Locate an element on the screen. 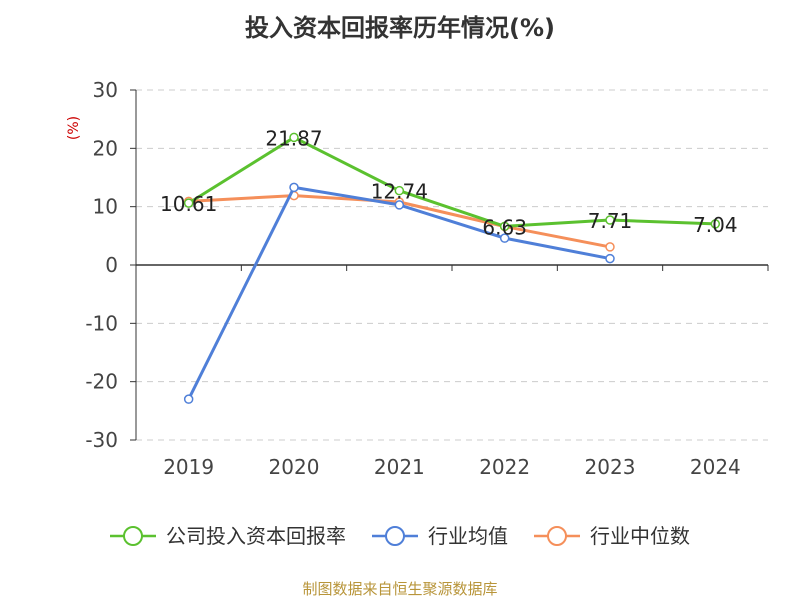 This screenshot has height=600, width=800. y-tick-label: -10 is located at coordinates (101, 323).